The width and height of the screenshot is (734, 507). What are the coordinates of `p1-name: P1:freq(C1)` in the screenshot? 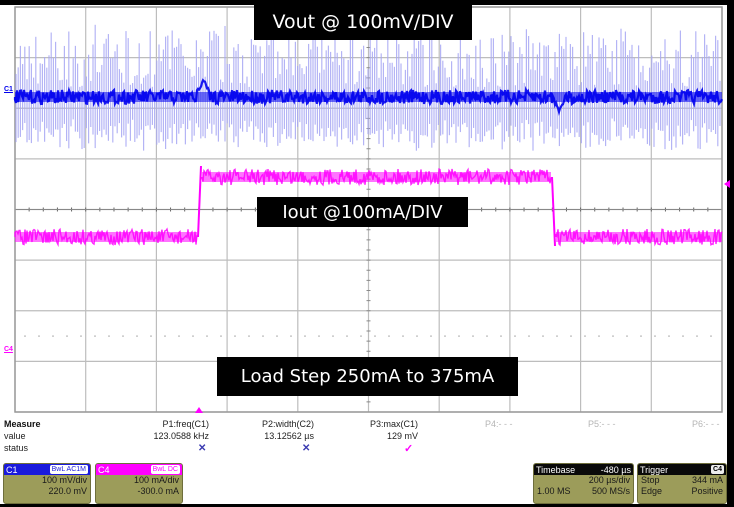 It's located at (185, 424).